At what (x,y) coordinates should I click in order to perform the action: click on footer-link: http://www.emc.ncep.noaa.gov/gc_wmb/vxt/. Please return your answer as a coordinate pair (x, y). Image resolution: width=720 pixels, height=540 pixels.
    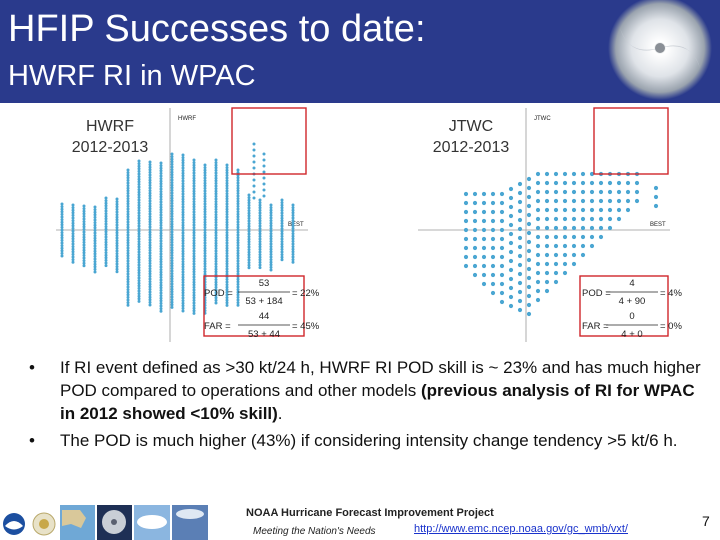
    Looking at the image, I should click on (521, 529).